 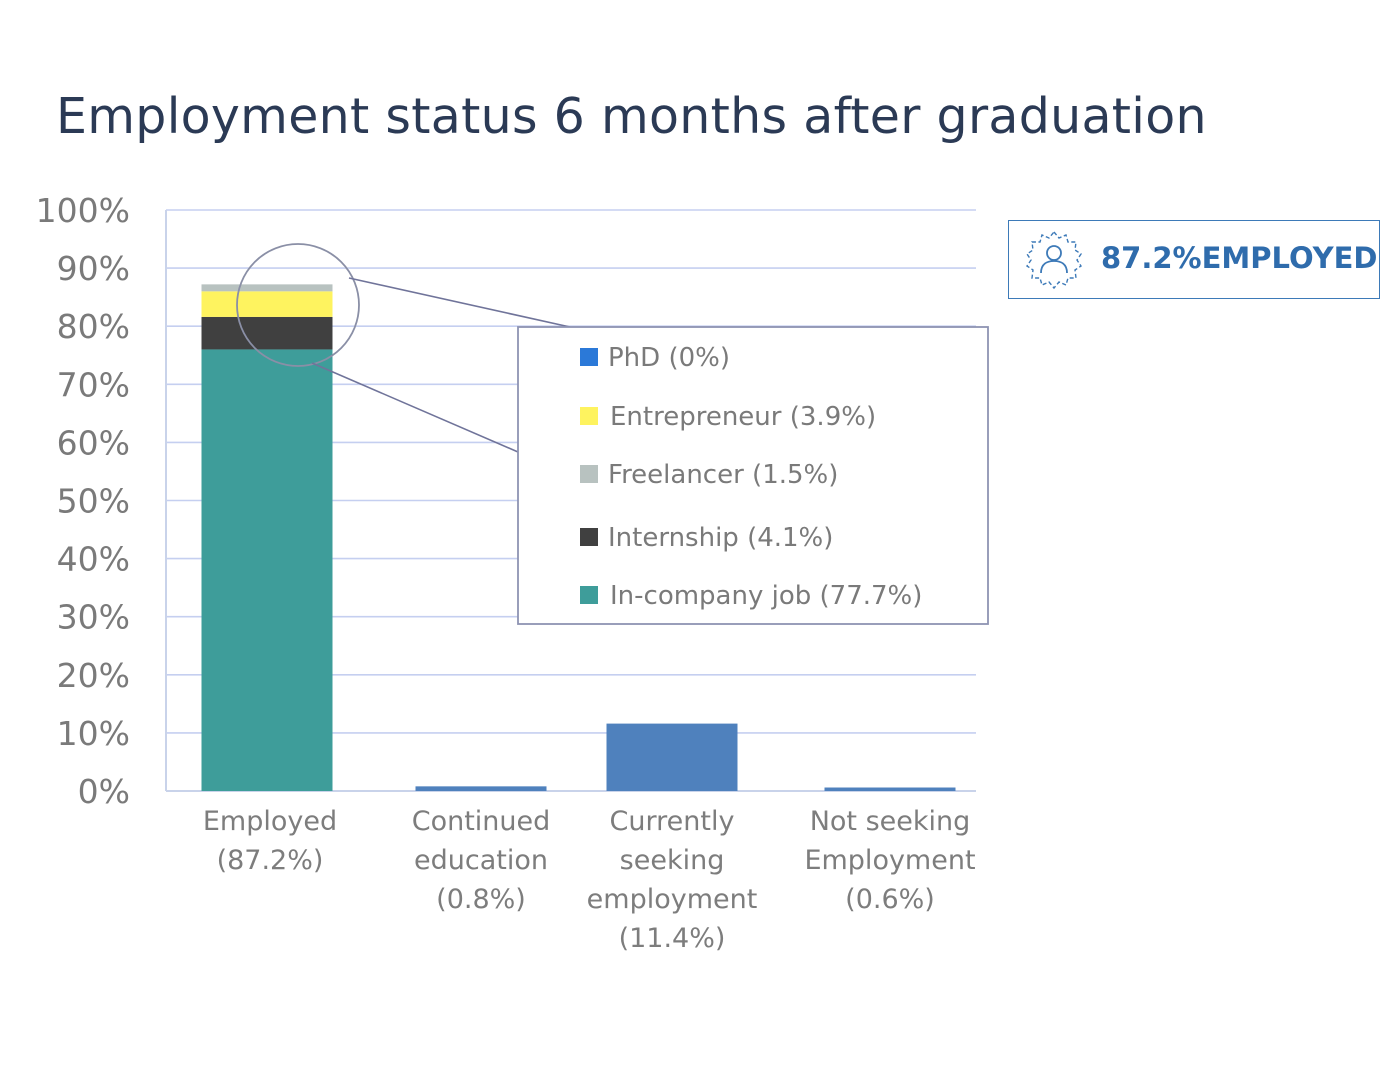 I want to click on x-category-line: Employed, so click(x=270, y=821).